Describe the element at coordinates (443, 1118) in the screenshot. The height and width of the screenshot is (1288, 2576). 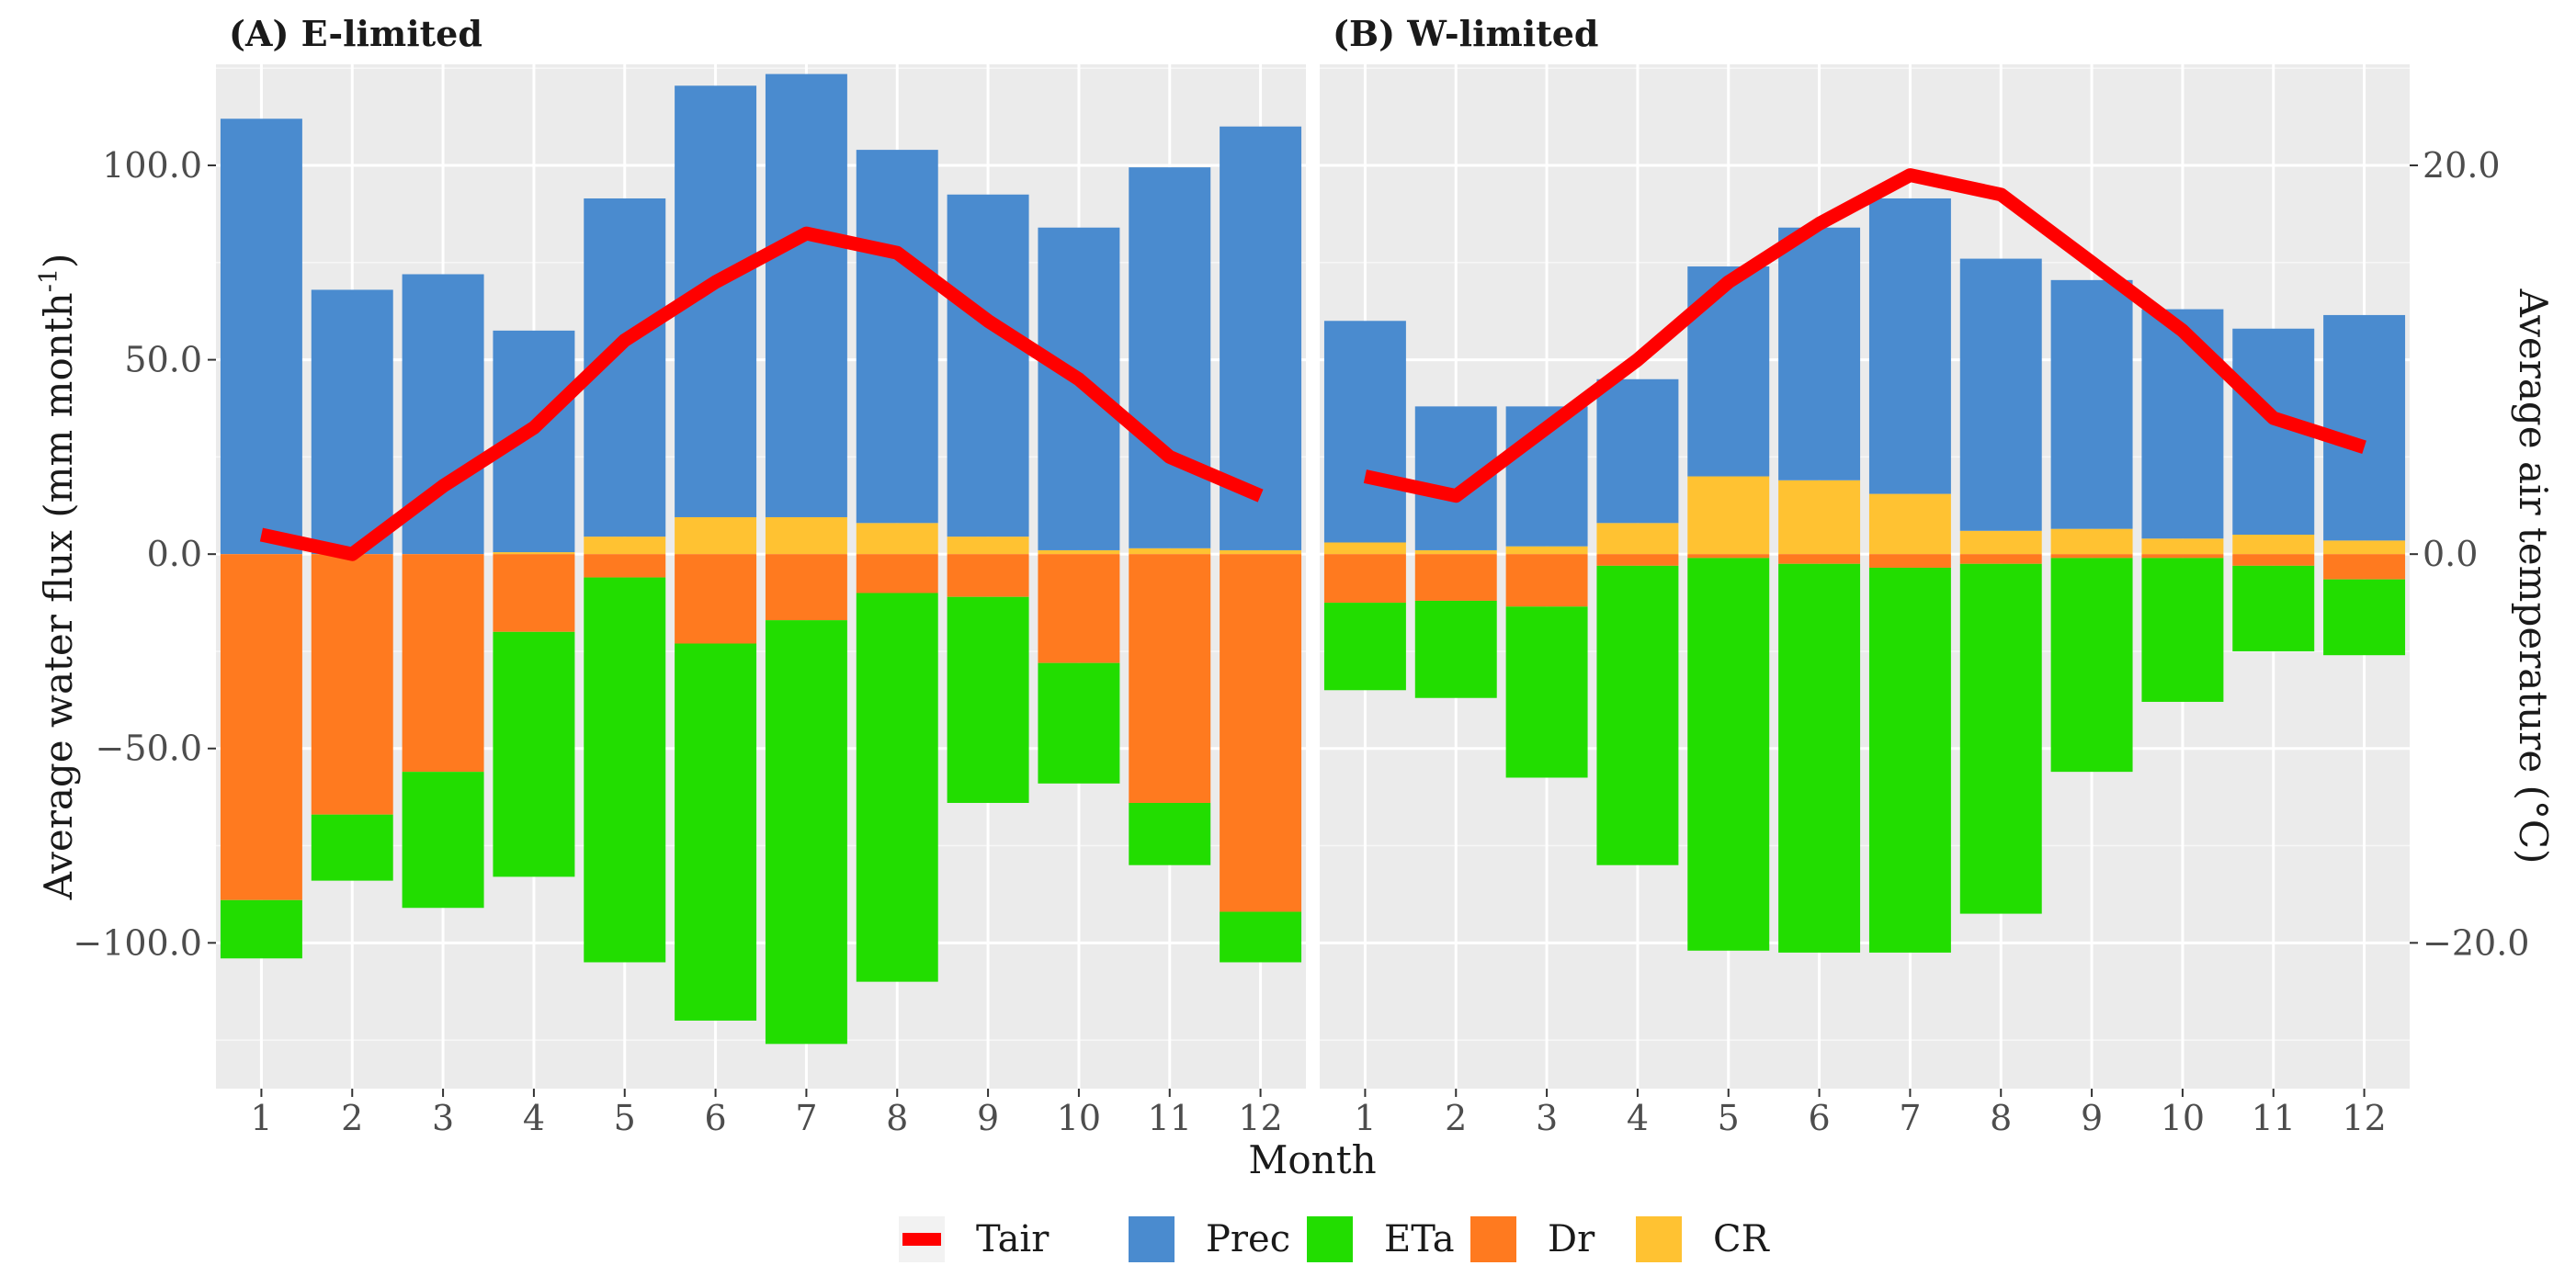
I see `x-tick-label: 3` at that location.